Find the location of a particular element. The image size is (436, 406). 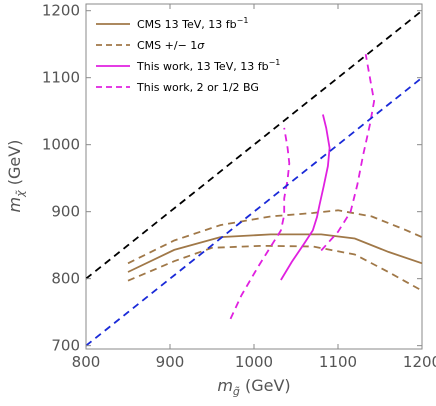

legend-label-2: This work, 13 TeV, 13 fb−1 is located at coordinates (208, 65).